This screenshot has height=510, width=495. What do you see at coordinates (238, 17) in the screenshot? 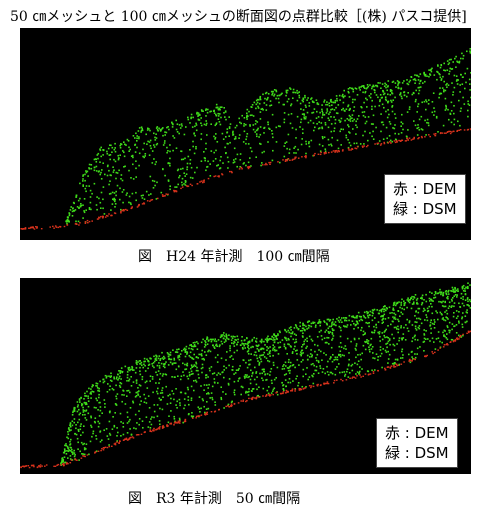
I see `page-title: 50 ㎝メッシュと 100 ㎝メッシュの断面図の点群比較［(株) パスコ提供]` at bounding box center [238, 17].